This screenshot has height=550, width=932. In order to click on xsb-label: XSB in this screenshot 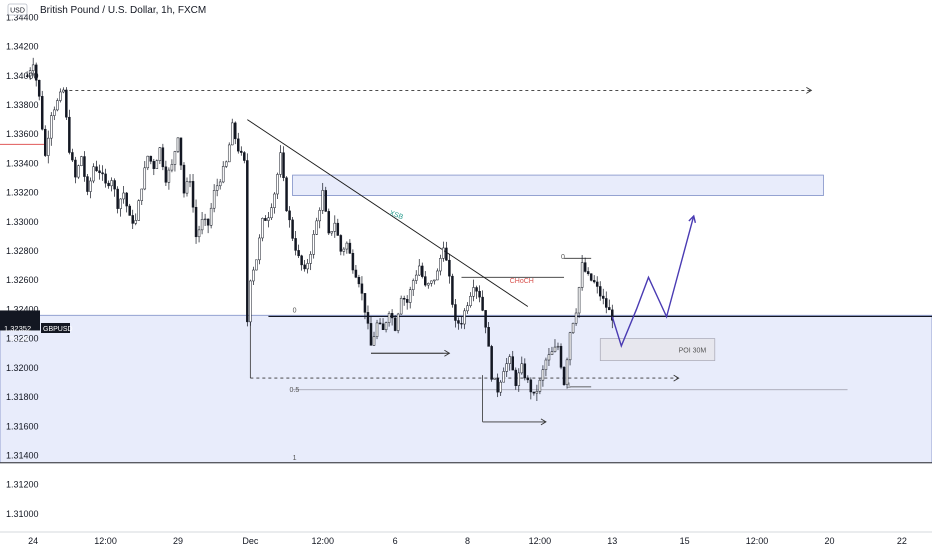, I will do `click(396, 215)`.